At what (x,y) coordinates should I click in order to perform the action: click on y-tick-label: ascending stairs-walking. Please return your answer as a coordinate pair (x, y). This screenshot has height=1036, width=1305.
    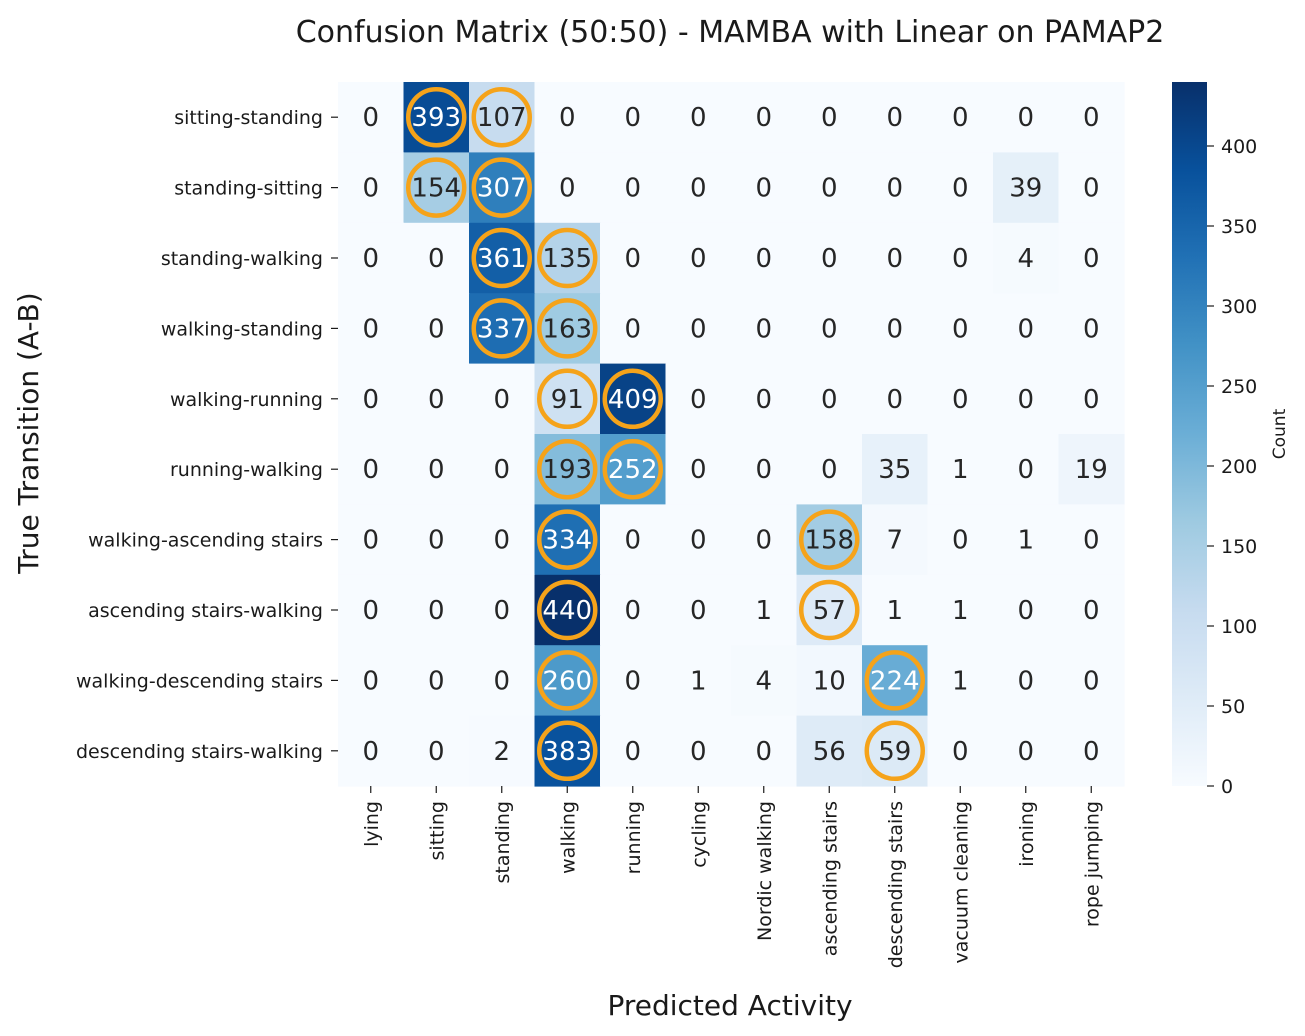
    Looking at the image, I should click on (205, 611).